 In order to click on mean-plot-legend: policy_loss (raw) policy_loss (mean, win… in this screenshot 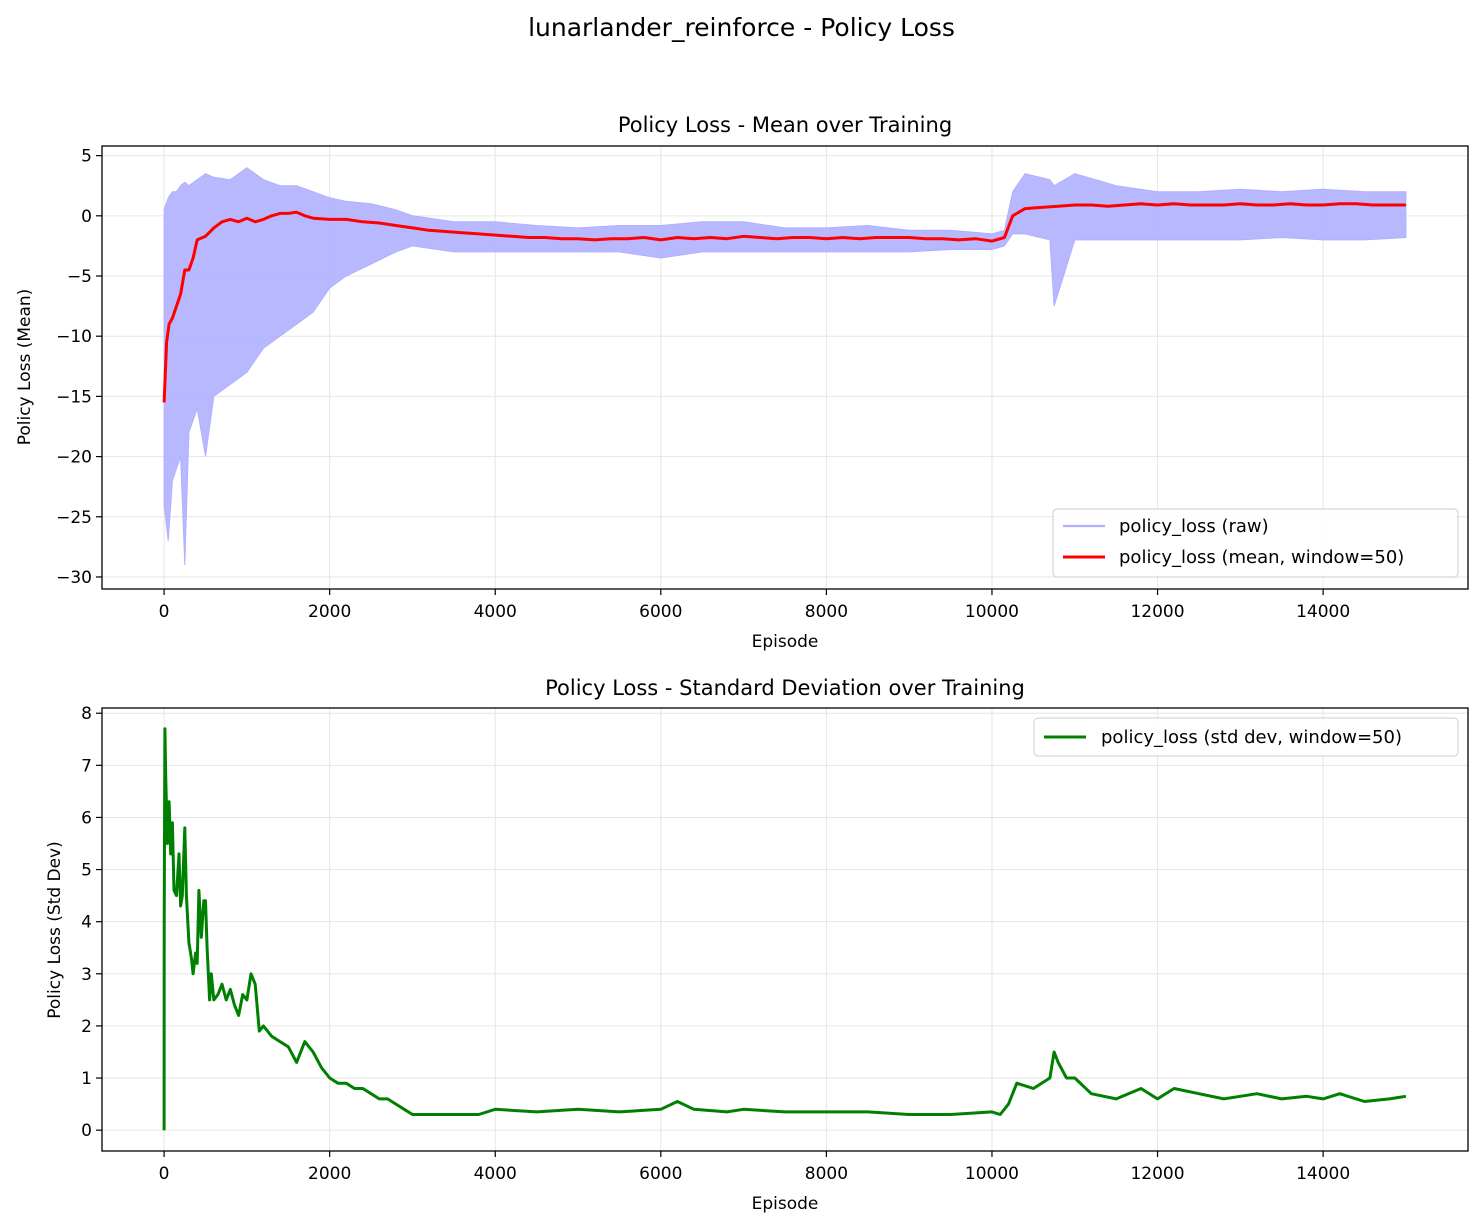, I will do `click(1255, 543)`.